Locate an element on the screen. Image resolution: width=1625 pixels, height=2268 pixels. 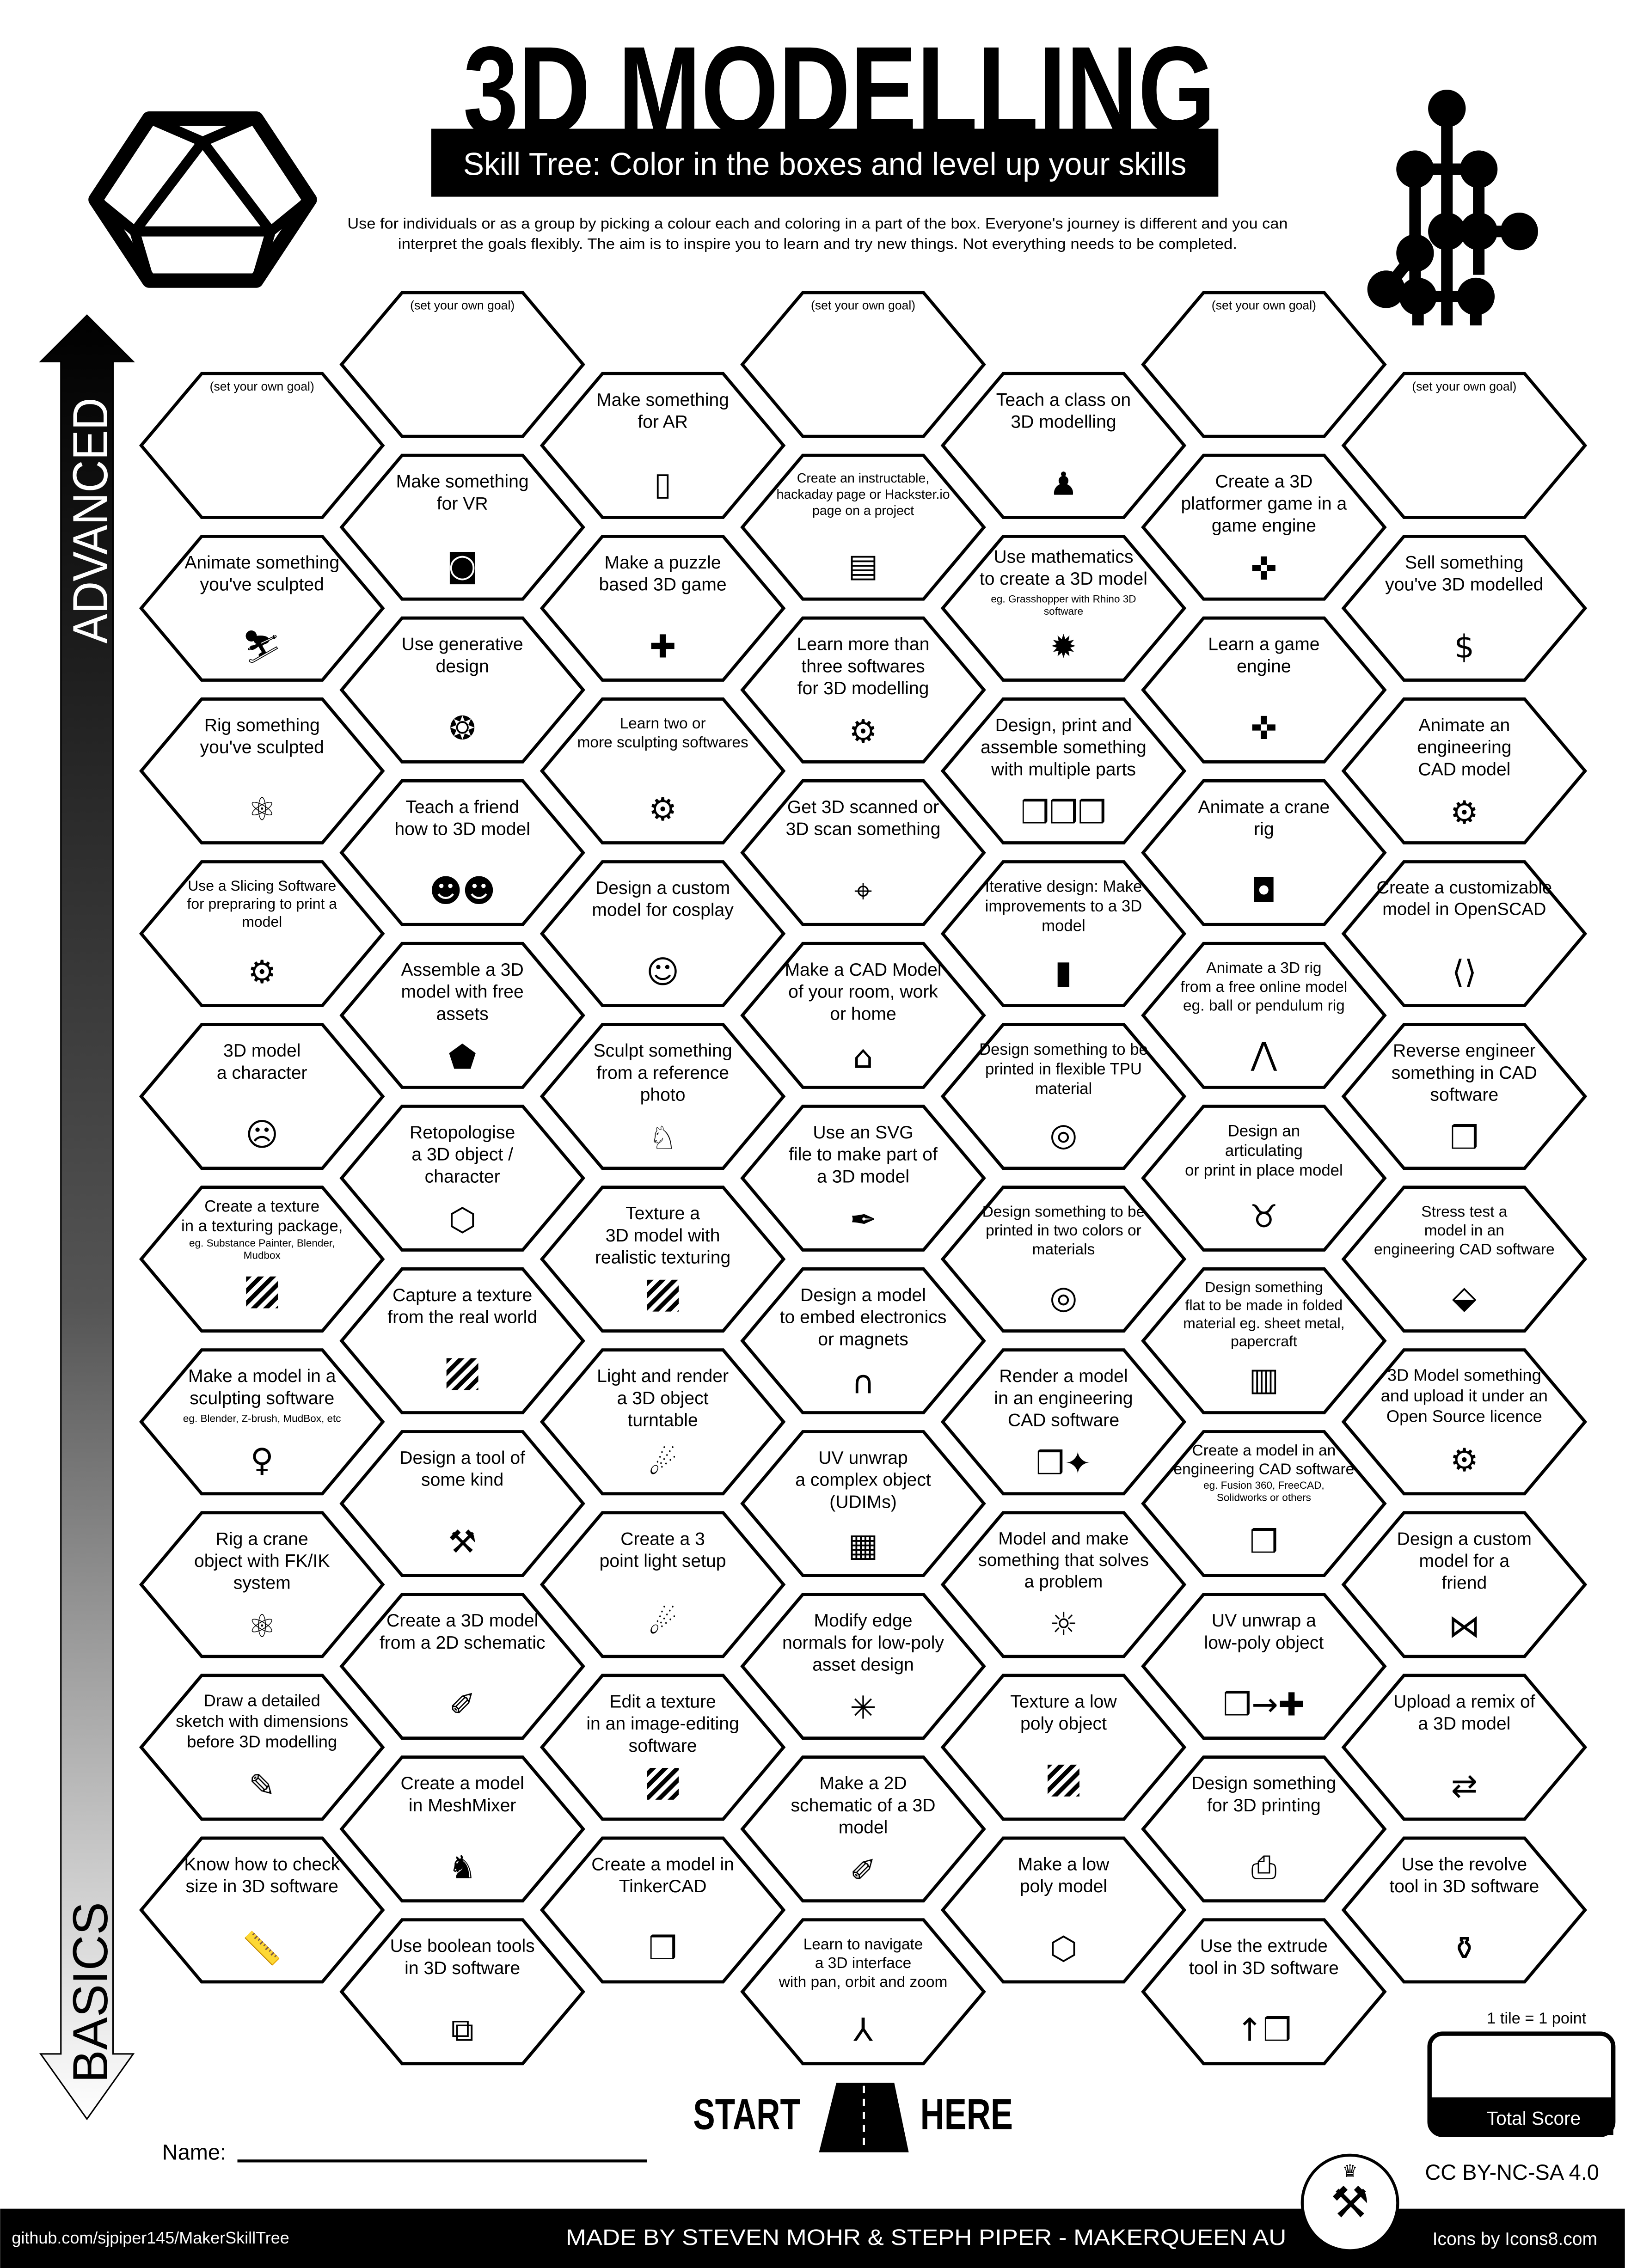
skill-tile: Rig something you've sculpted ⚛ is located at coordinates (262, 770).